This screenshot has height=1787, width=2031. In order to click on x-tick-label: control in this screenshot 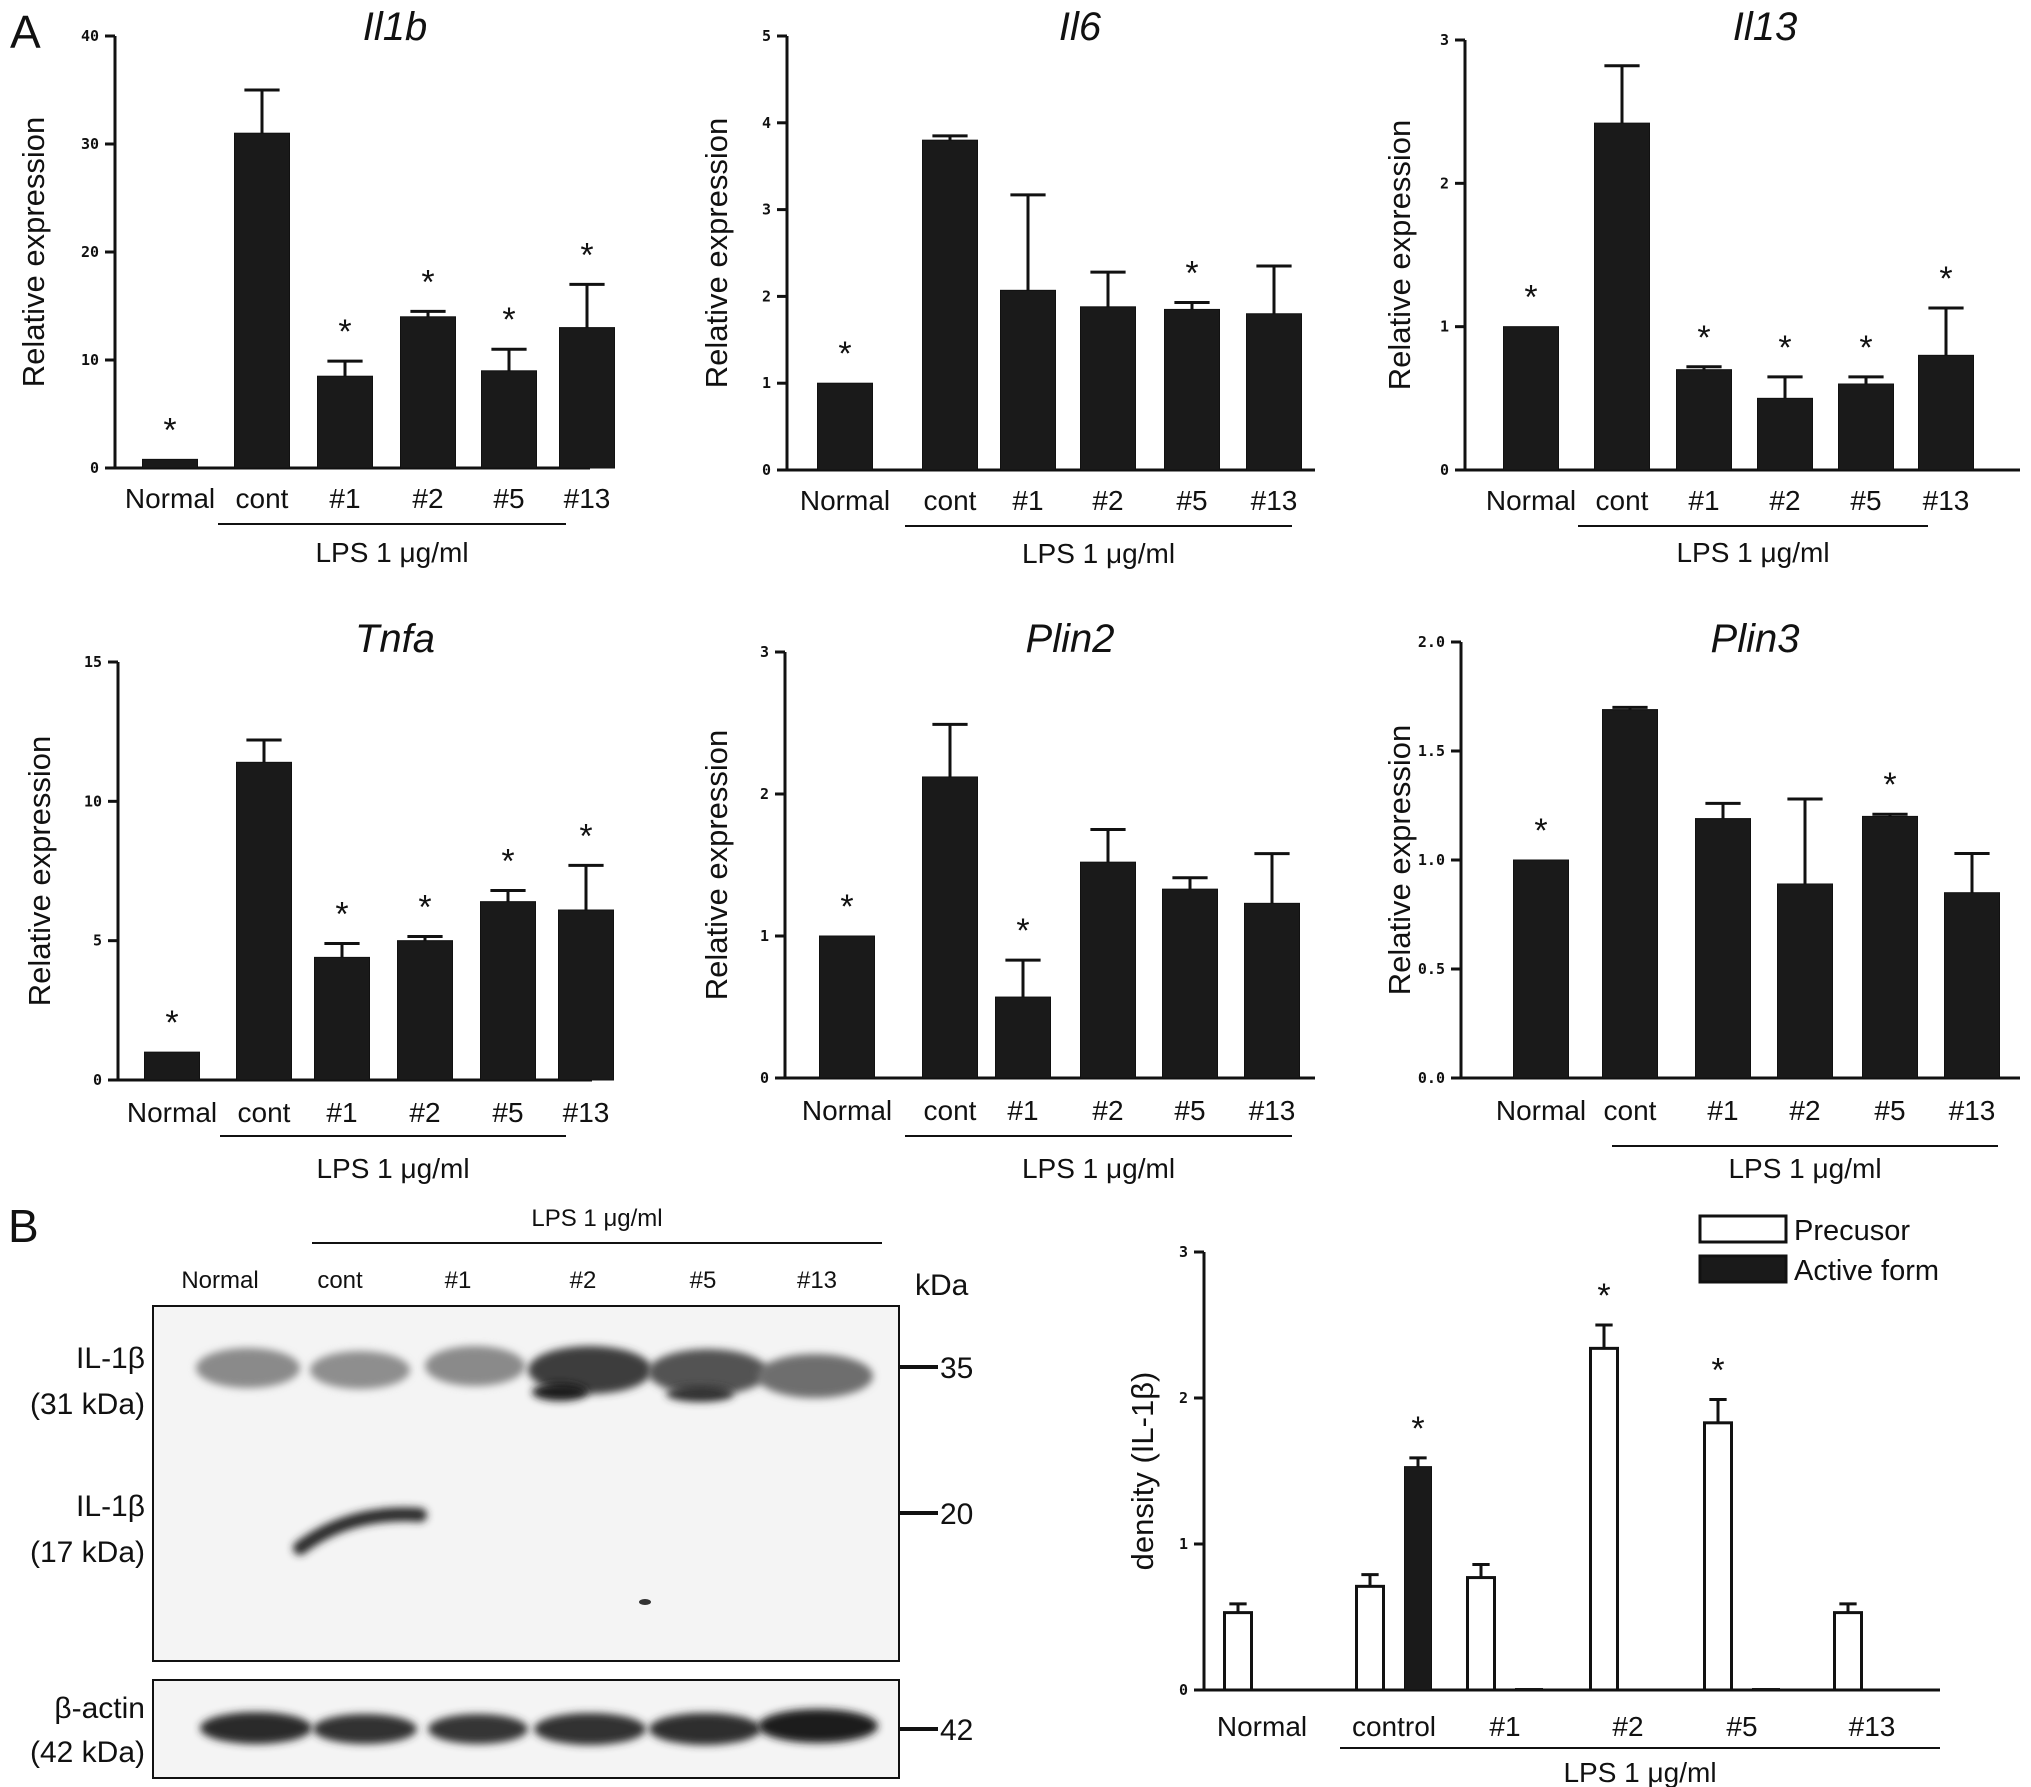, I will do `click(1394, 1726)`.